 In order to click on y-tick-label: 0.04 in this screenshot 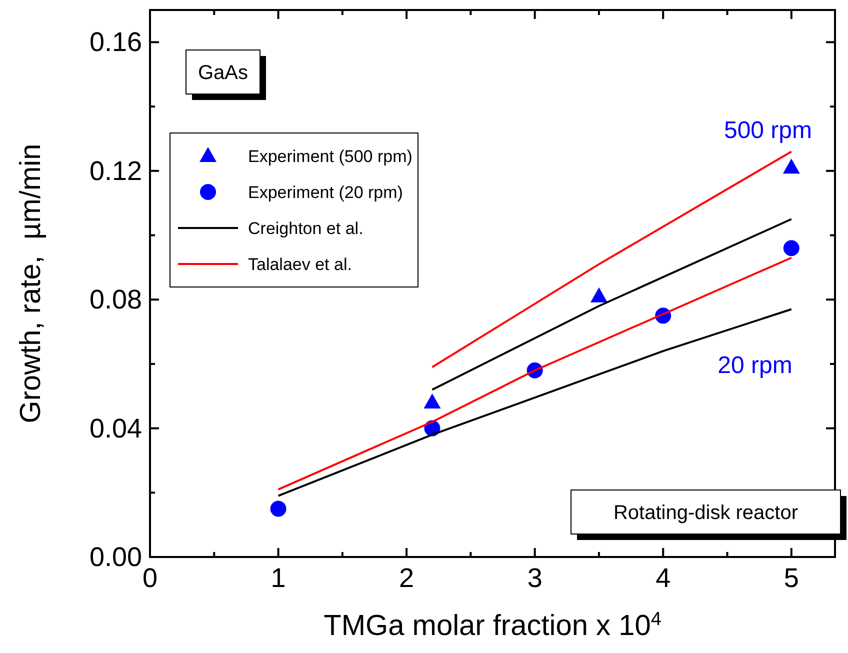, I will do `click(115, 428)`.